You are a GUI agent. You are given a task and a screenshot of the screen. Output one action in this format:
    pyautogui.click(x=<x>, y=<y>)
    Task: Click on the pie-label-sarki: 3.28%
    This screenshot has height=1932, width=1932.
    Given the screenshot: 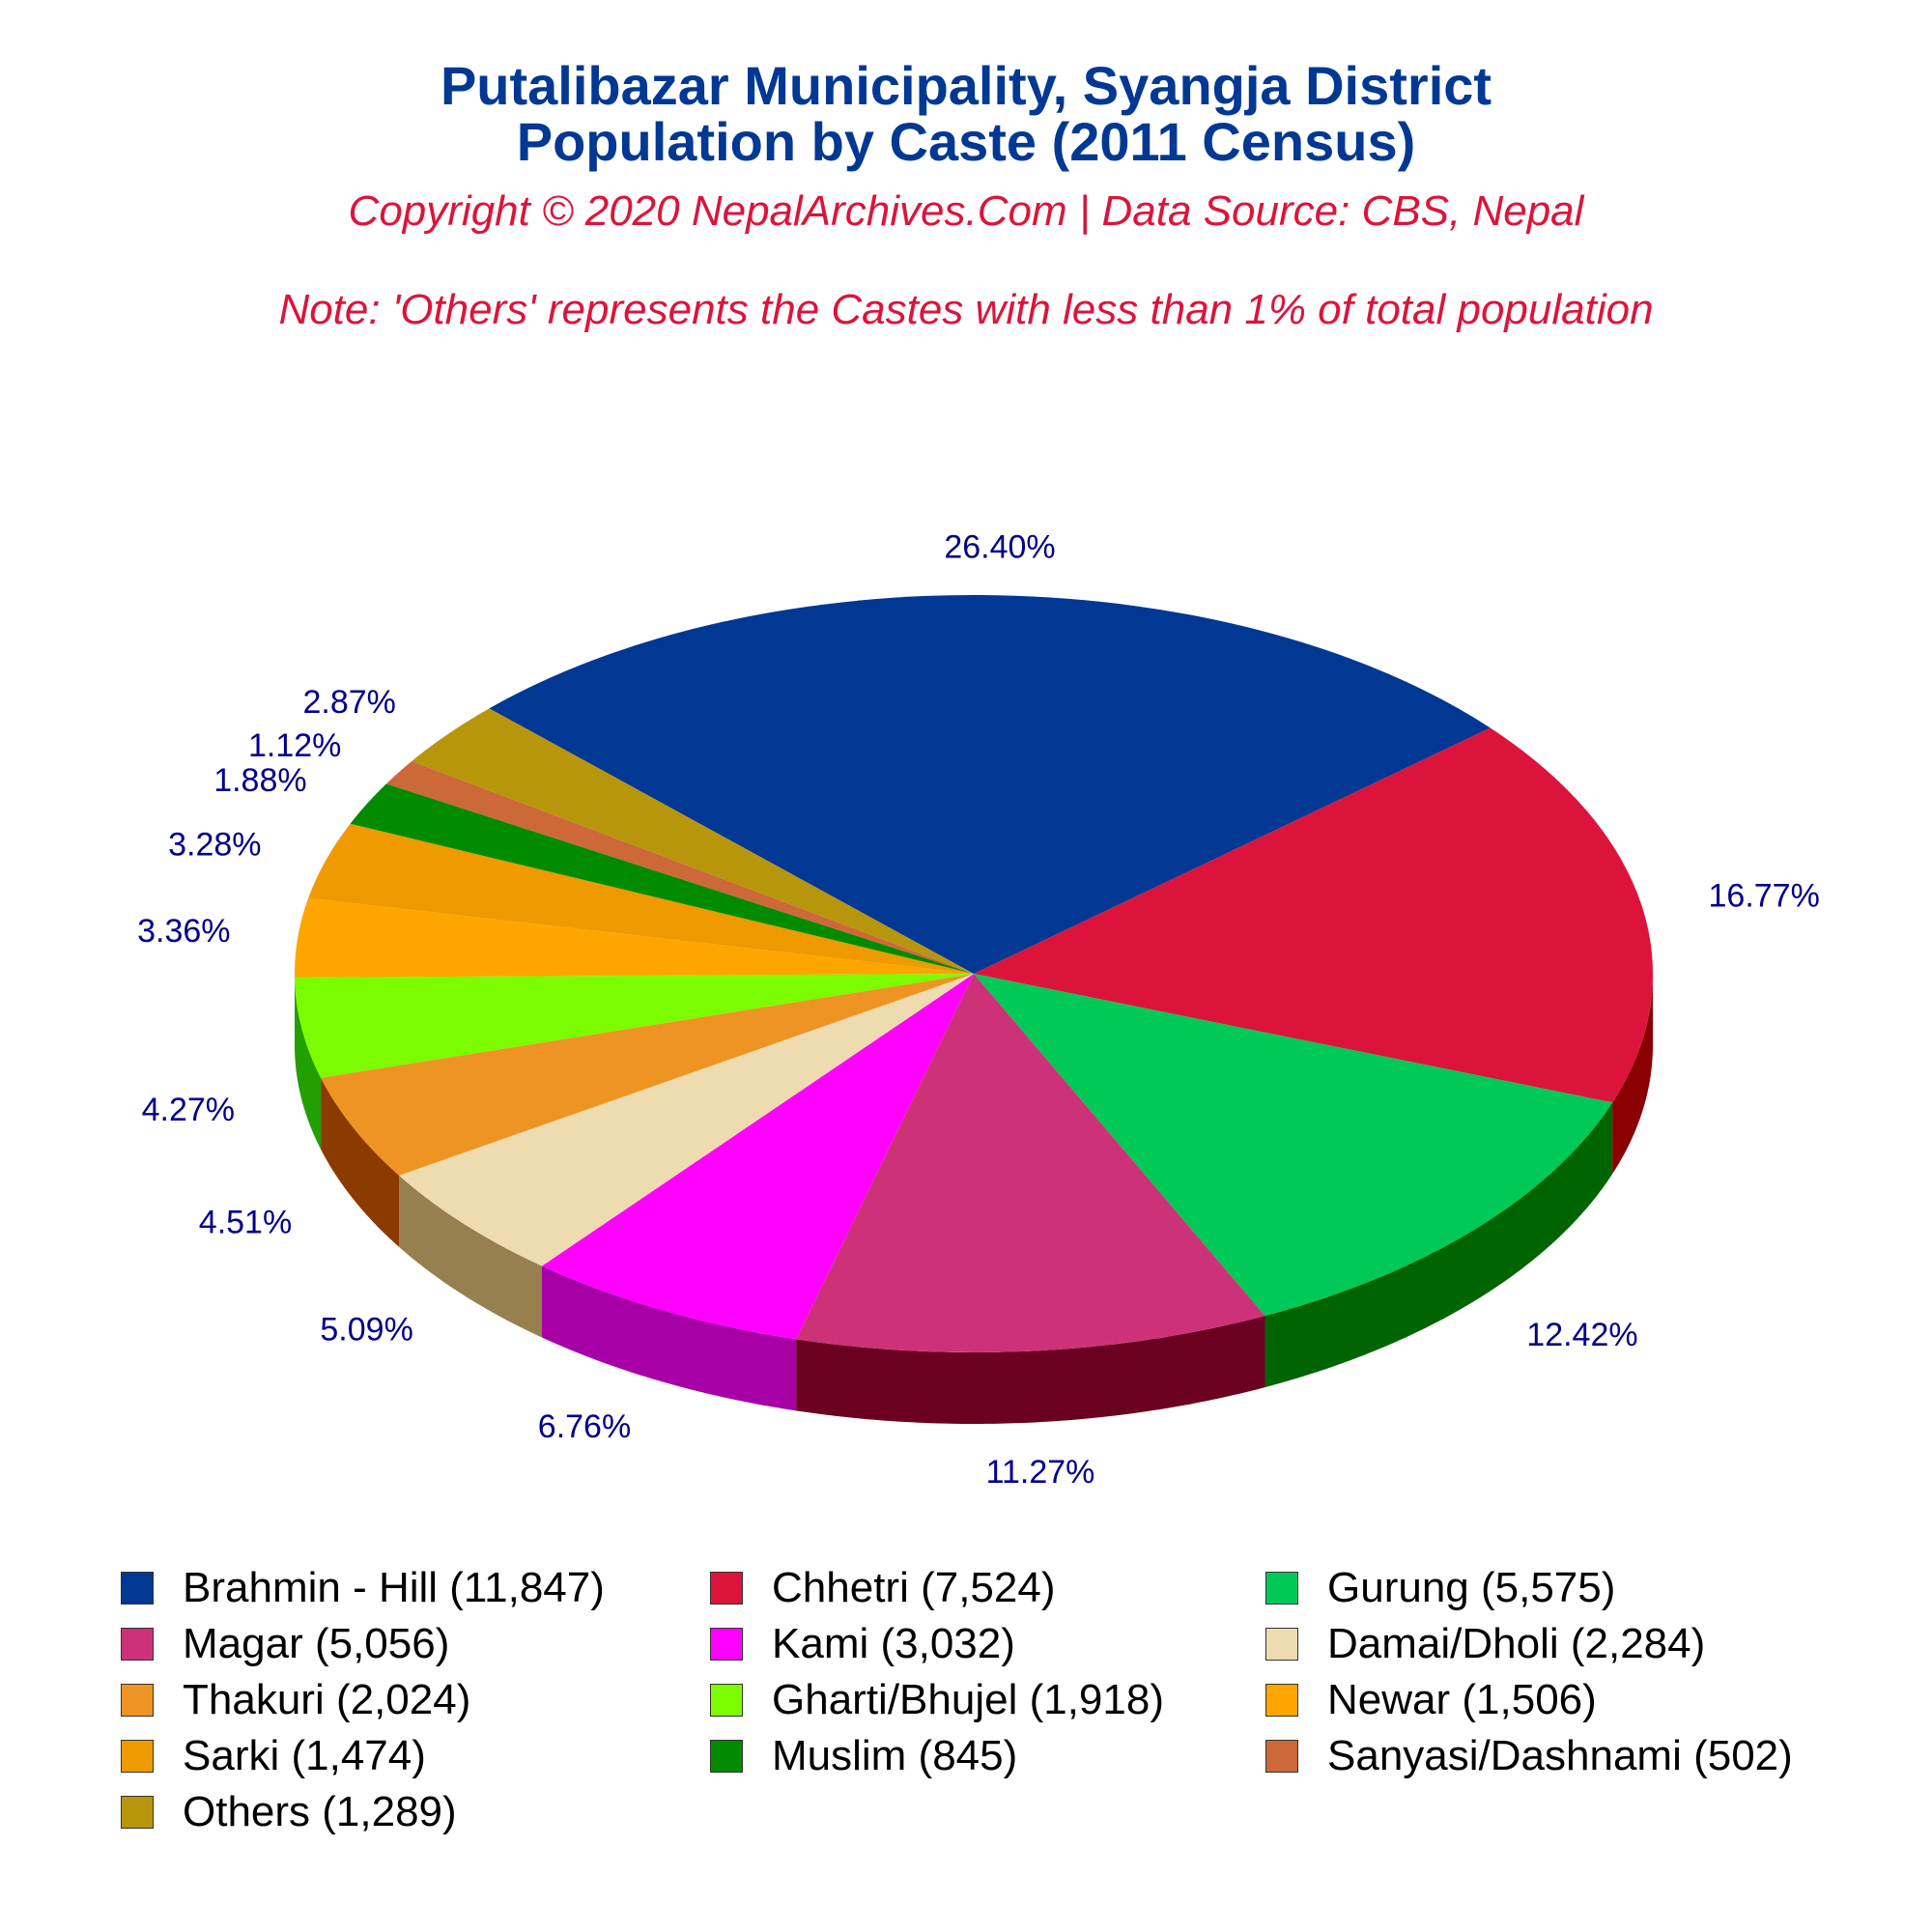 What is the action you would take?
    pyautogui.click(x=214, y=844)
    